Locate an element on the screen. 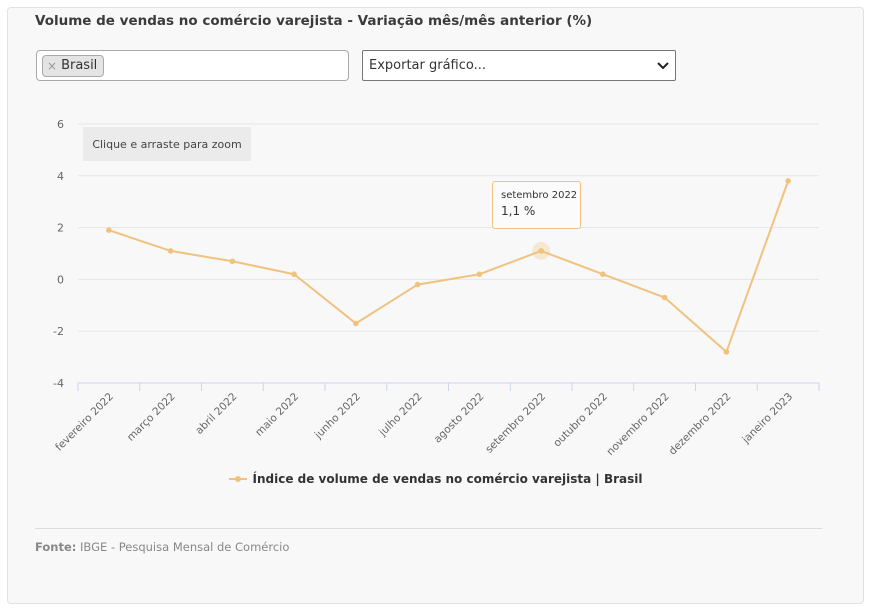 Image resolution: width=871 pixels, height=611 pixels. data-tooltip: setembro 2022 1,1 % is located at coordinates (536, 205).